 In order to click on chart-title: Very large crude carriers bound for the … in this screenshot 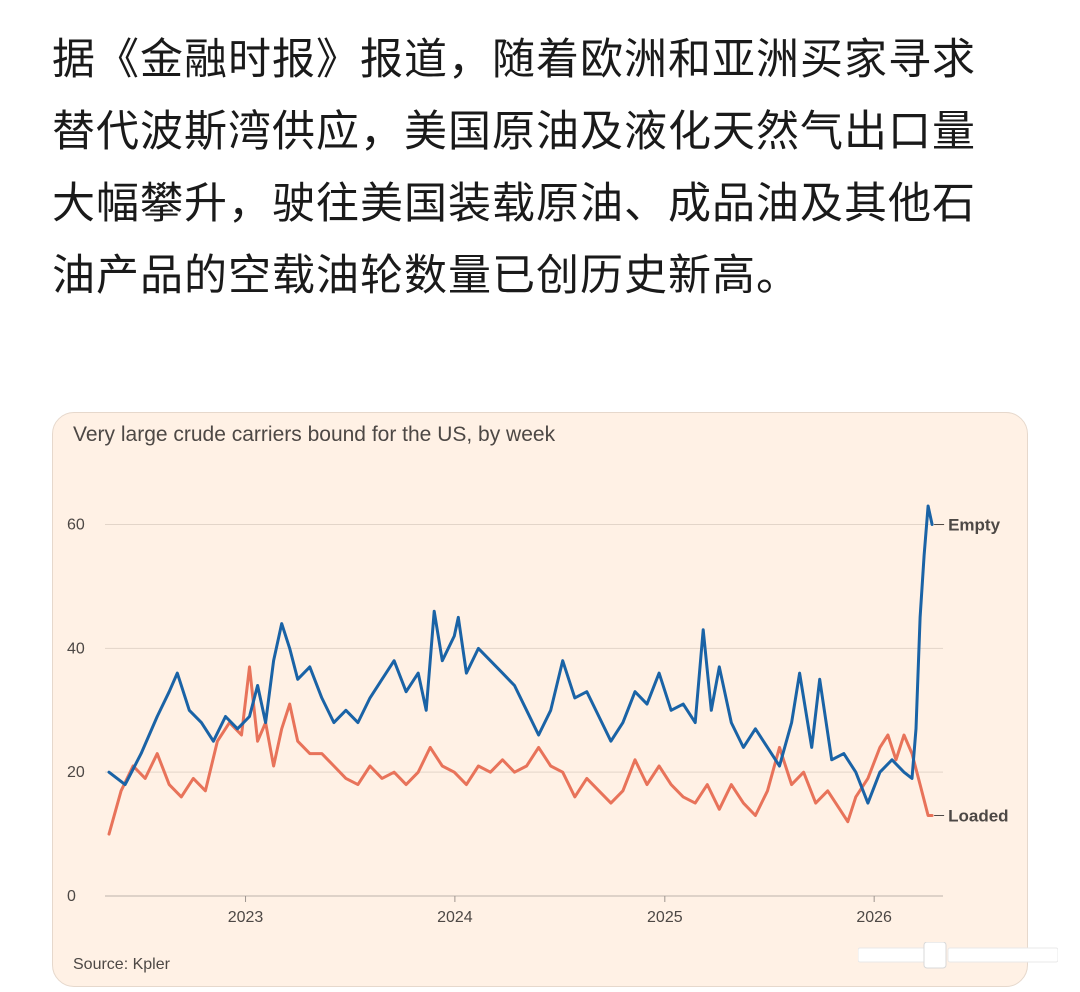, I will do `click(314, 434)`.